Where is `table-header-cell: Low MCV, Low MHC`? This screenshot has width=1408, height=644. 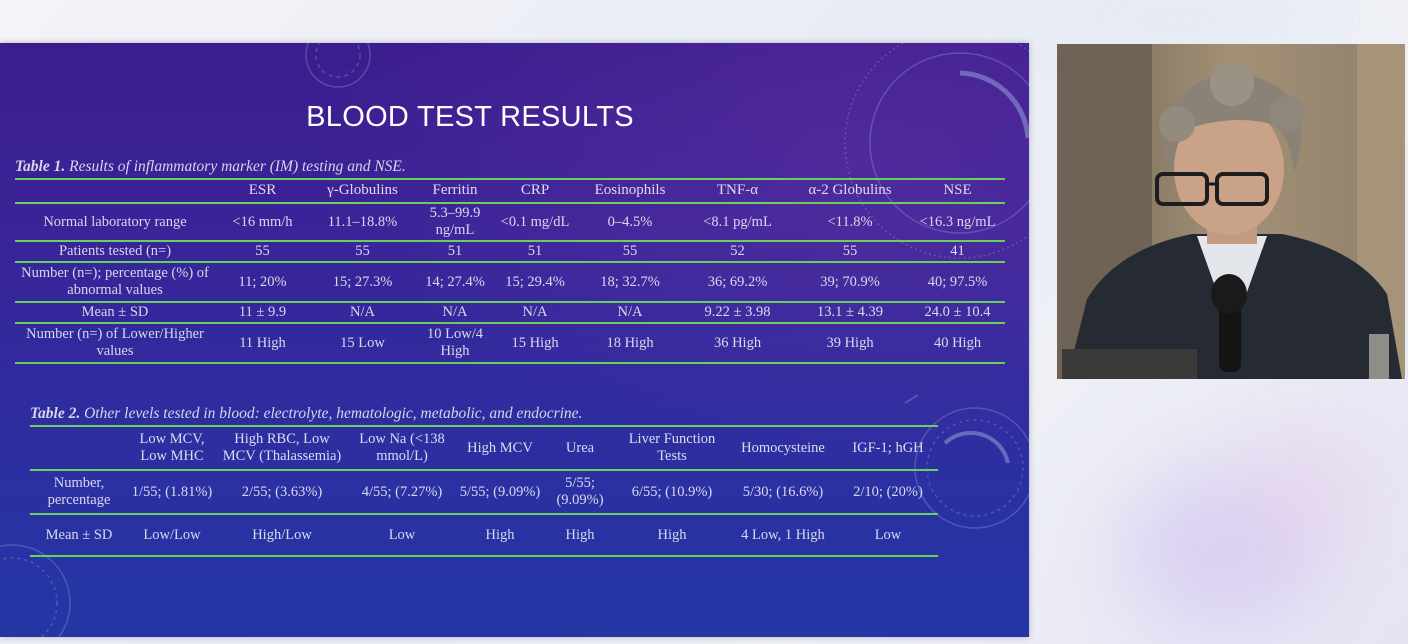
table-header-cell: Low MCV, Low MHC is located at coordinates (172, 448).